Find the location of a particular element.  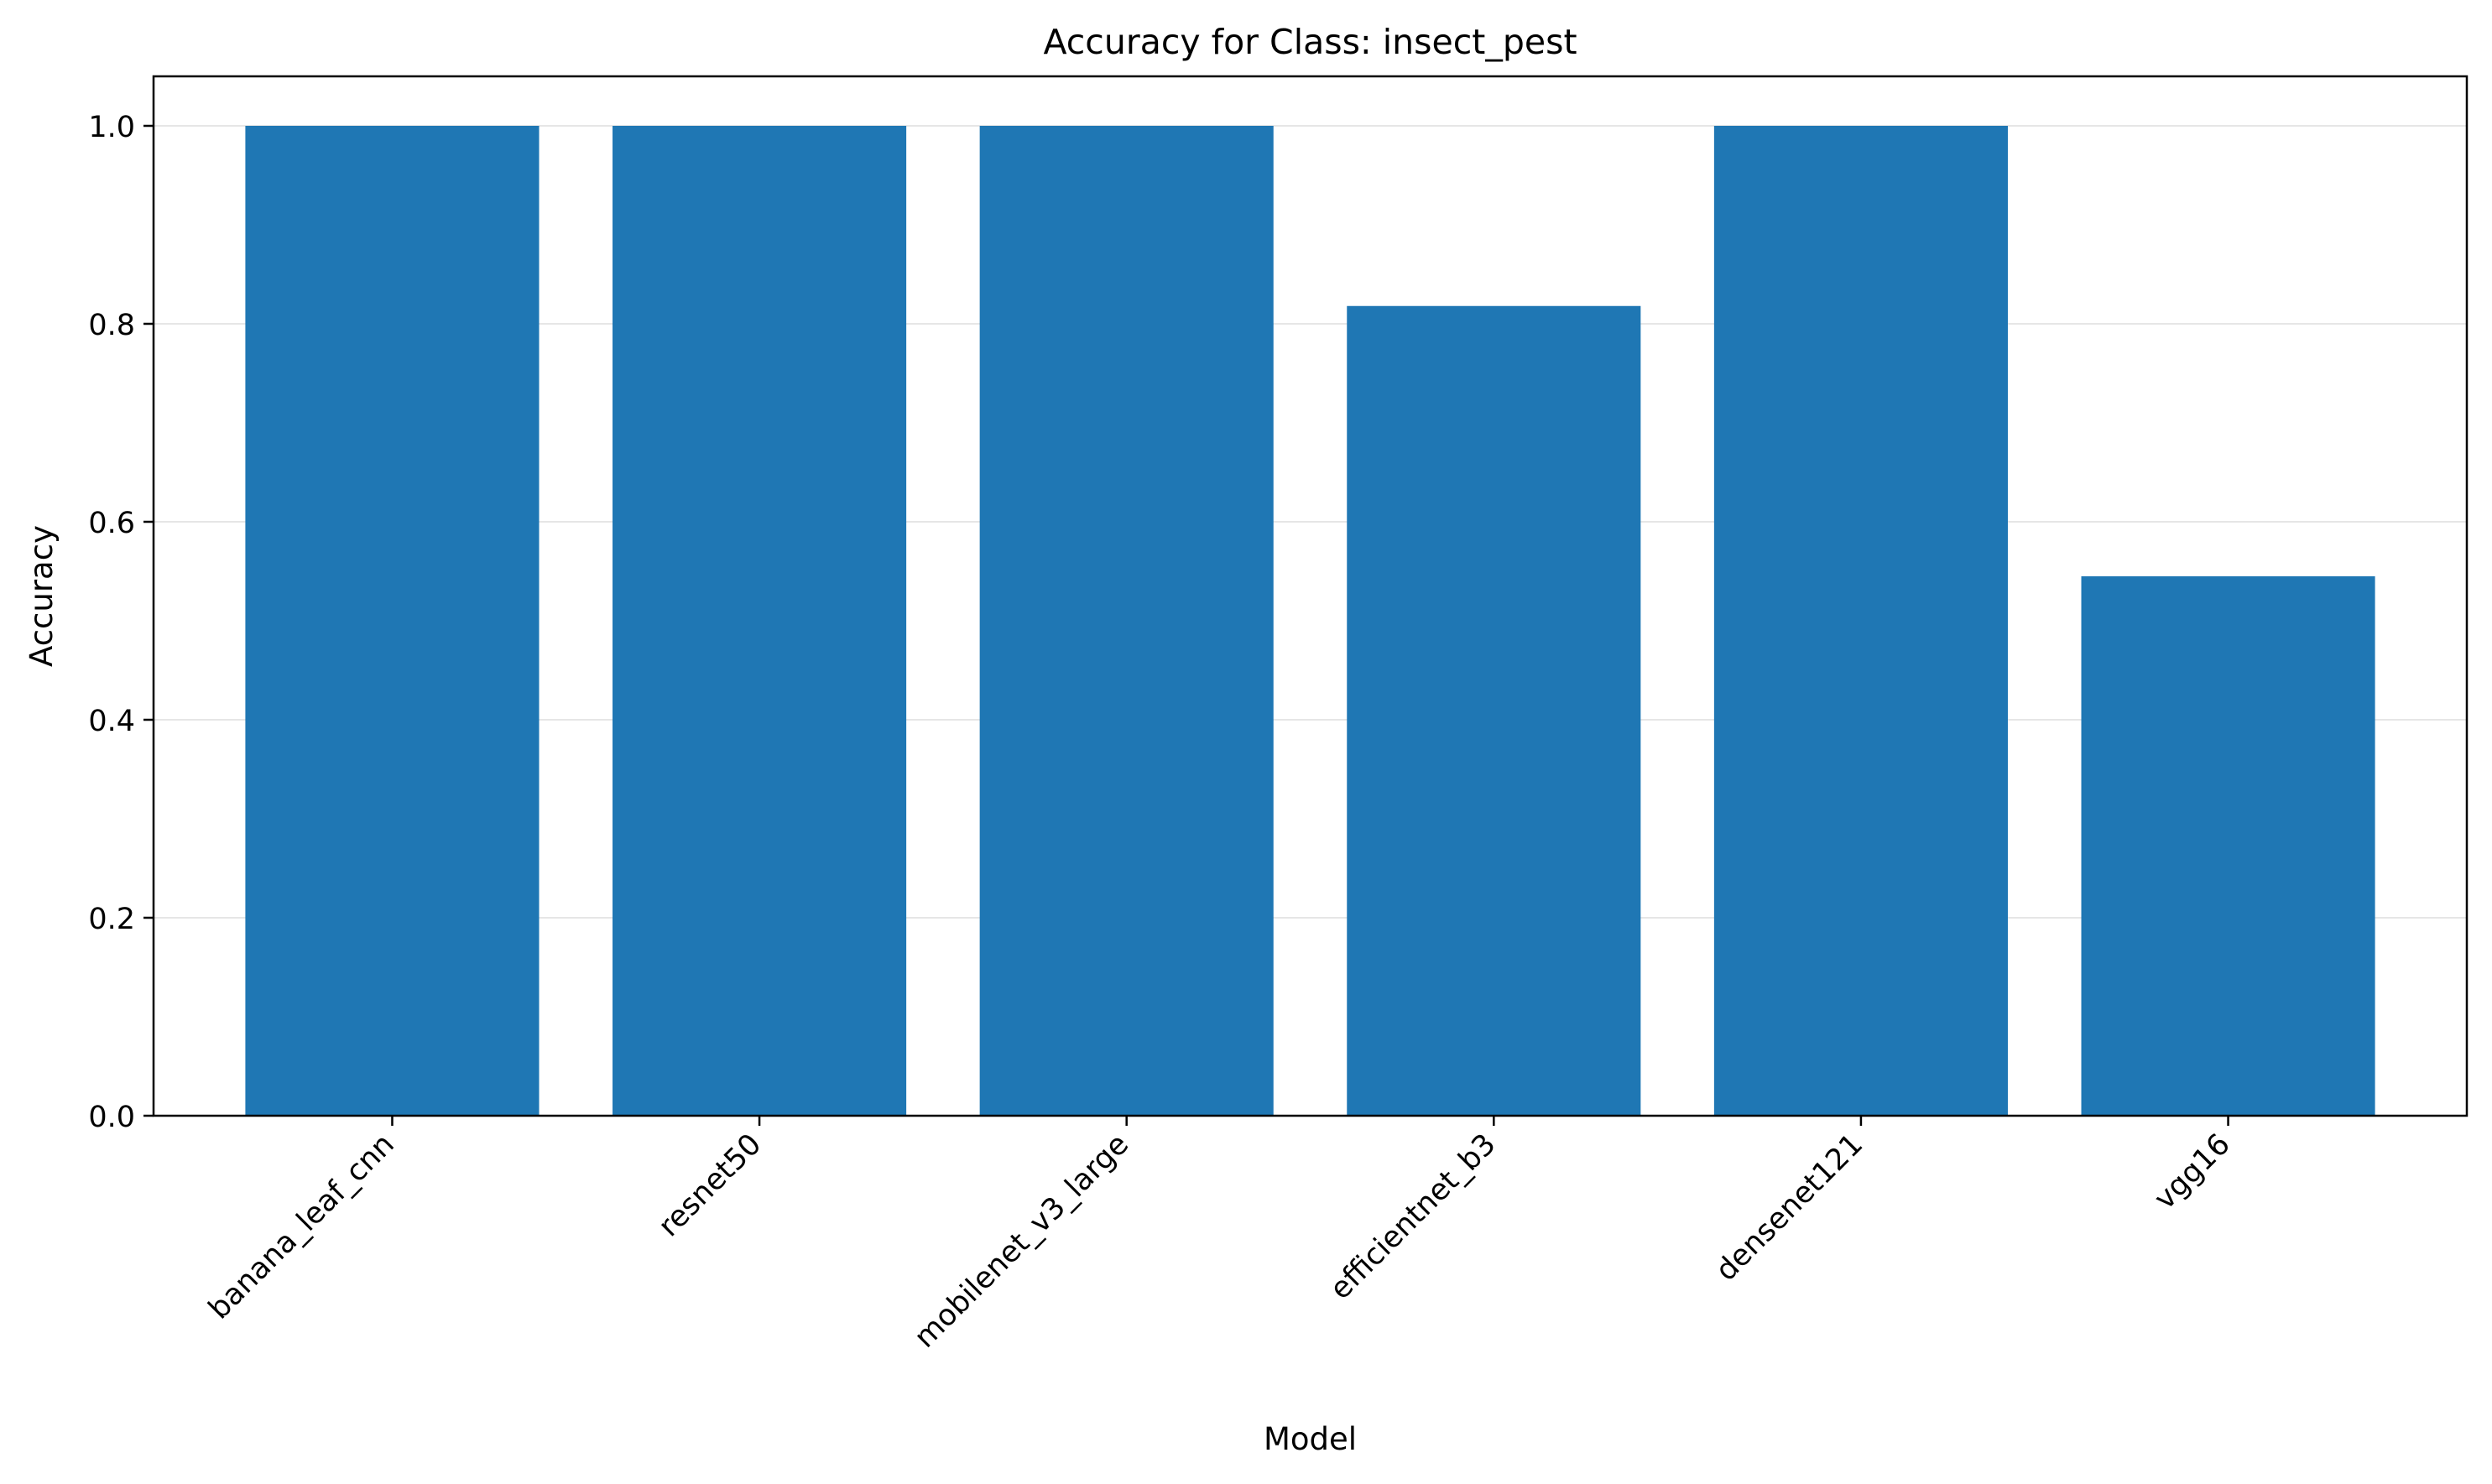

bar-vgg16 is located at coordinates (2228, 845).